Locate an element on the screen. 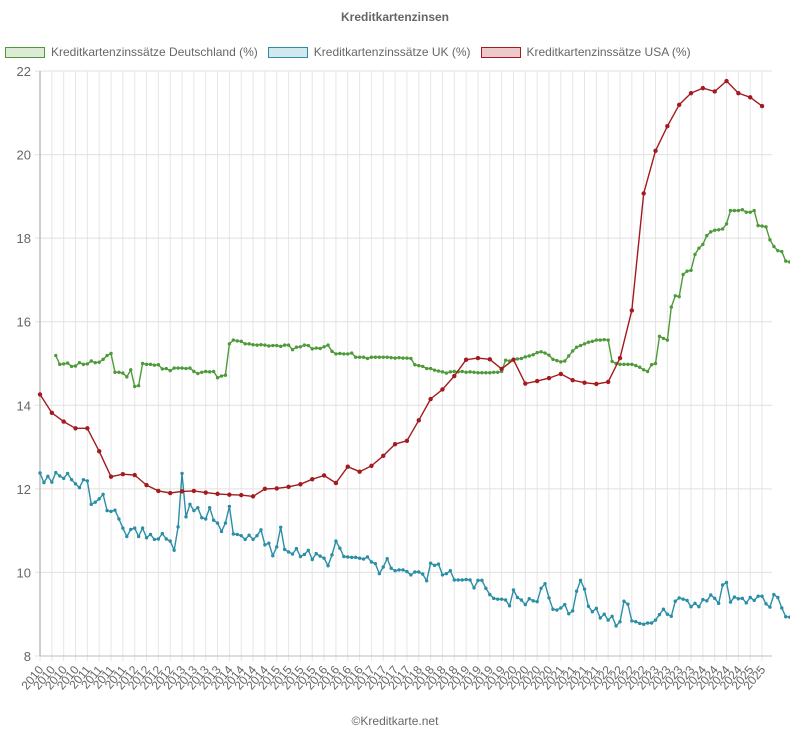  legend-item-usa: Kreditkartenzinssätze USA (%) is located at coordinates (585, 52).